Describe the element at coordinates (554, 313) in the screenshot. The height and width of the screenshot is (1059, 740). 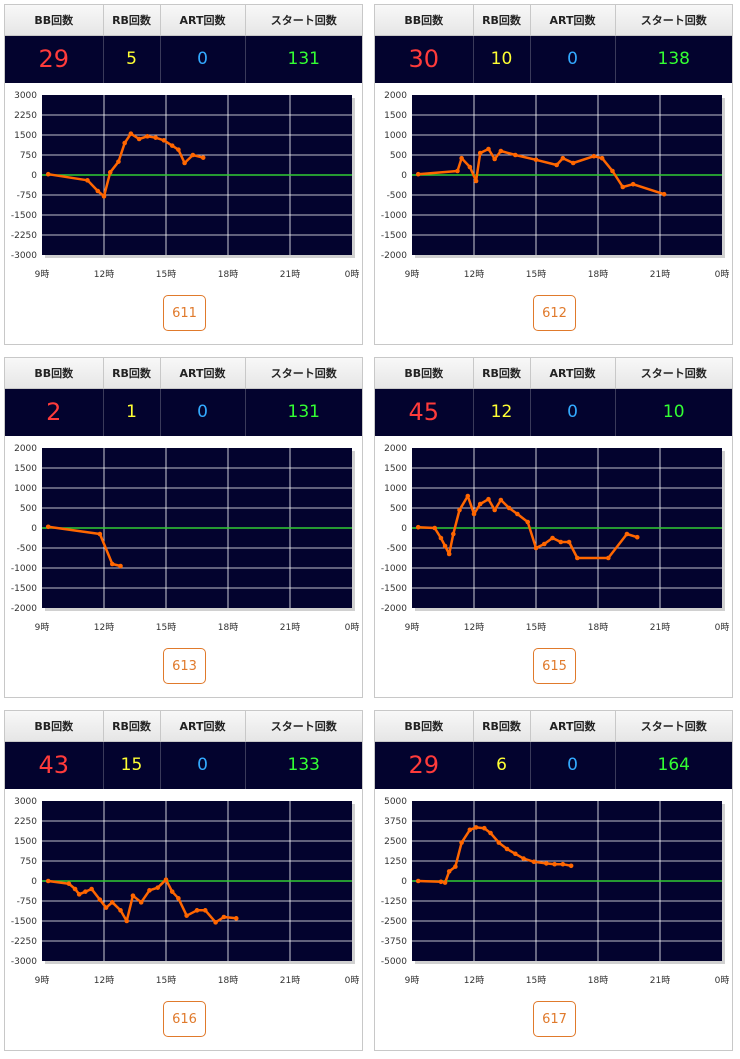
I see `machine-number-button: 612` at that location.